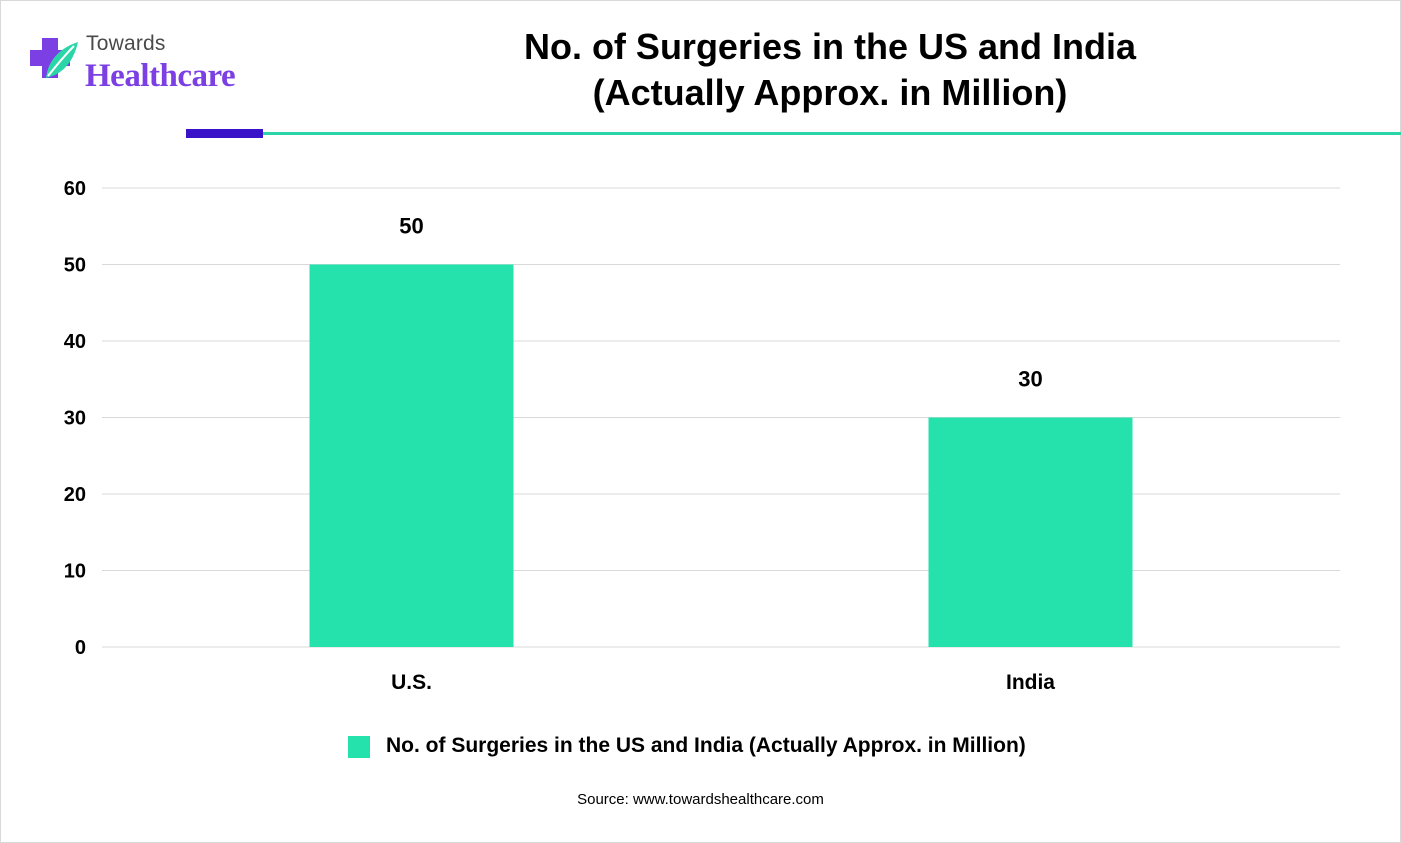  I want to click on title-accent-block, so click(224, 133).